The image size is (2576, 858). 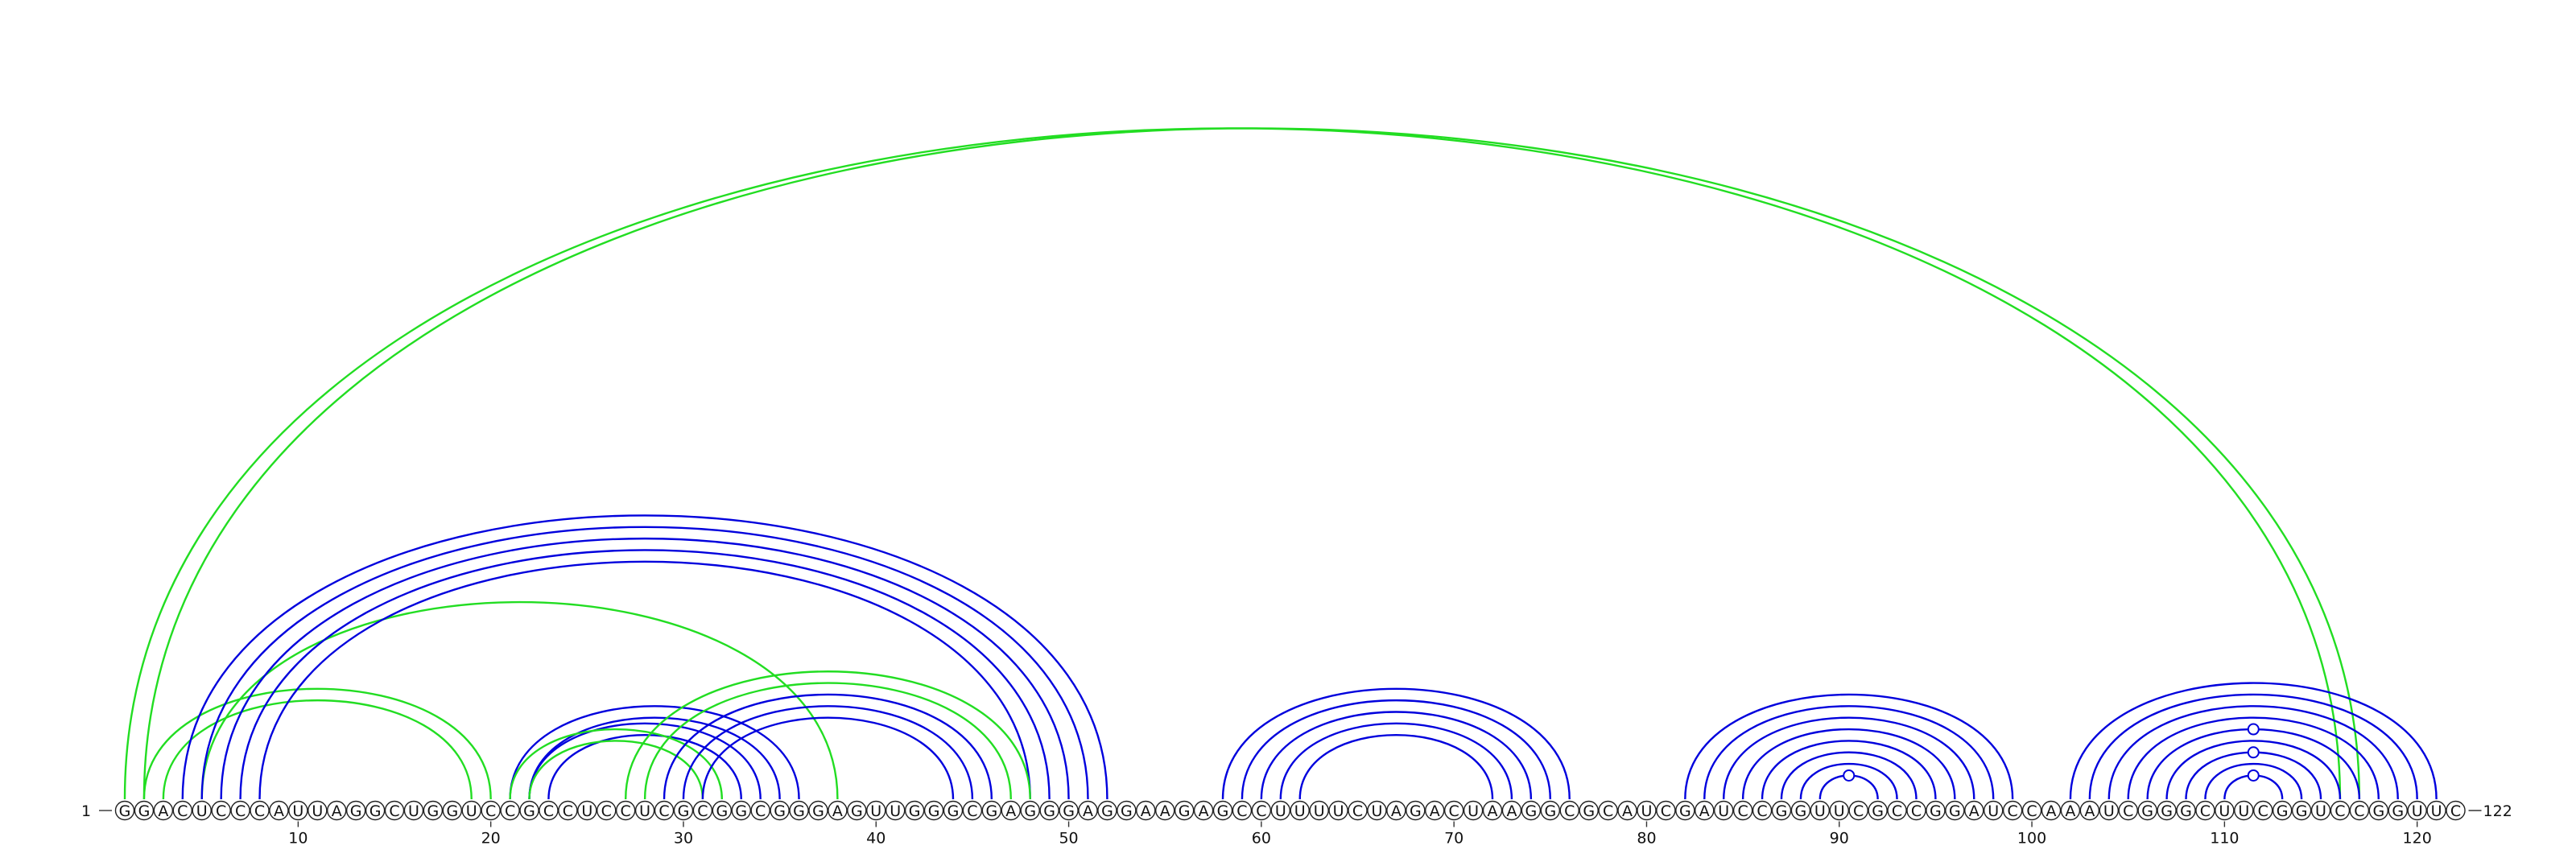 I want to click on tick-label: 50, so click(x=1068, y=839).